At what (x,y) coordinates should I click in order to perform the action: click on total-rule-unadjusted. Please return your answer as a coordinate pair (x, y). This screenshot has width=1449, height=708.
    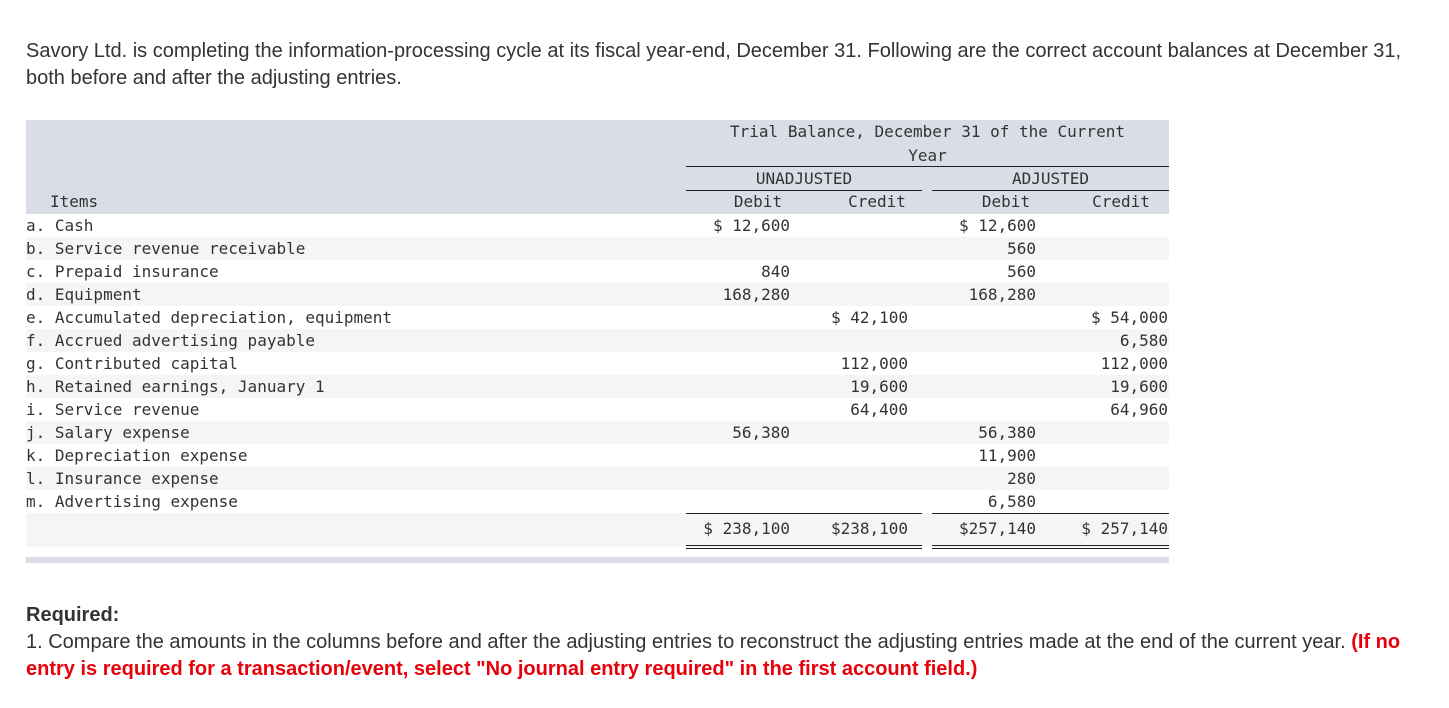
    Looking at the image, I should click on (804, 513).